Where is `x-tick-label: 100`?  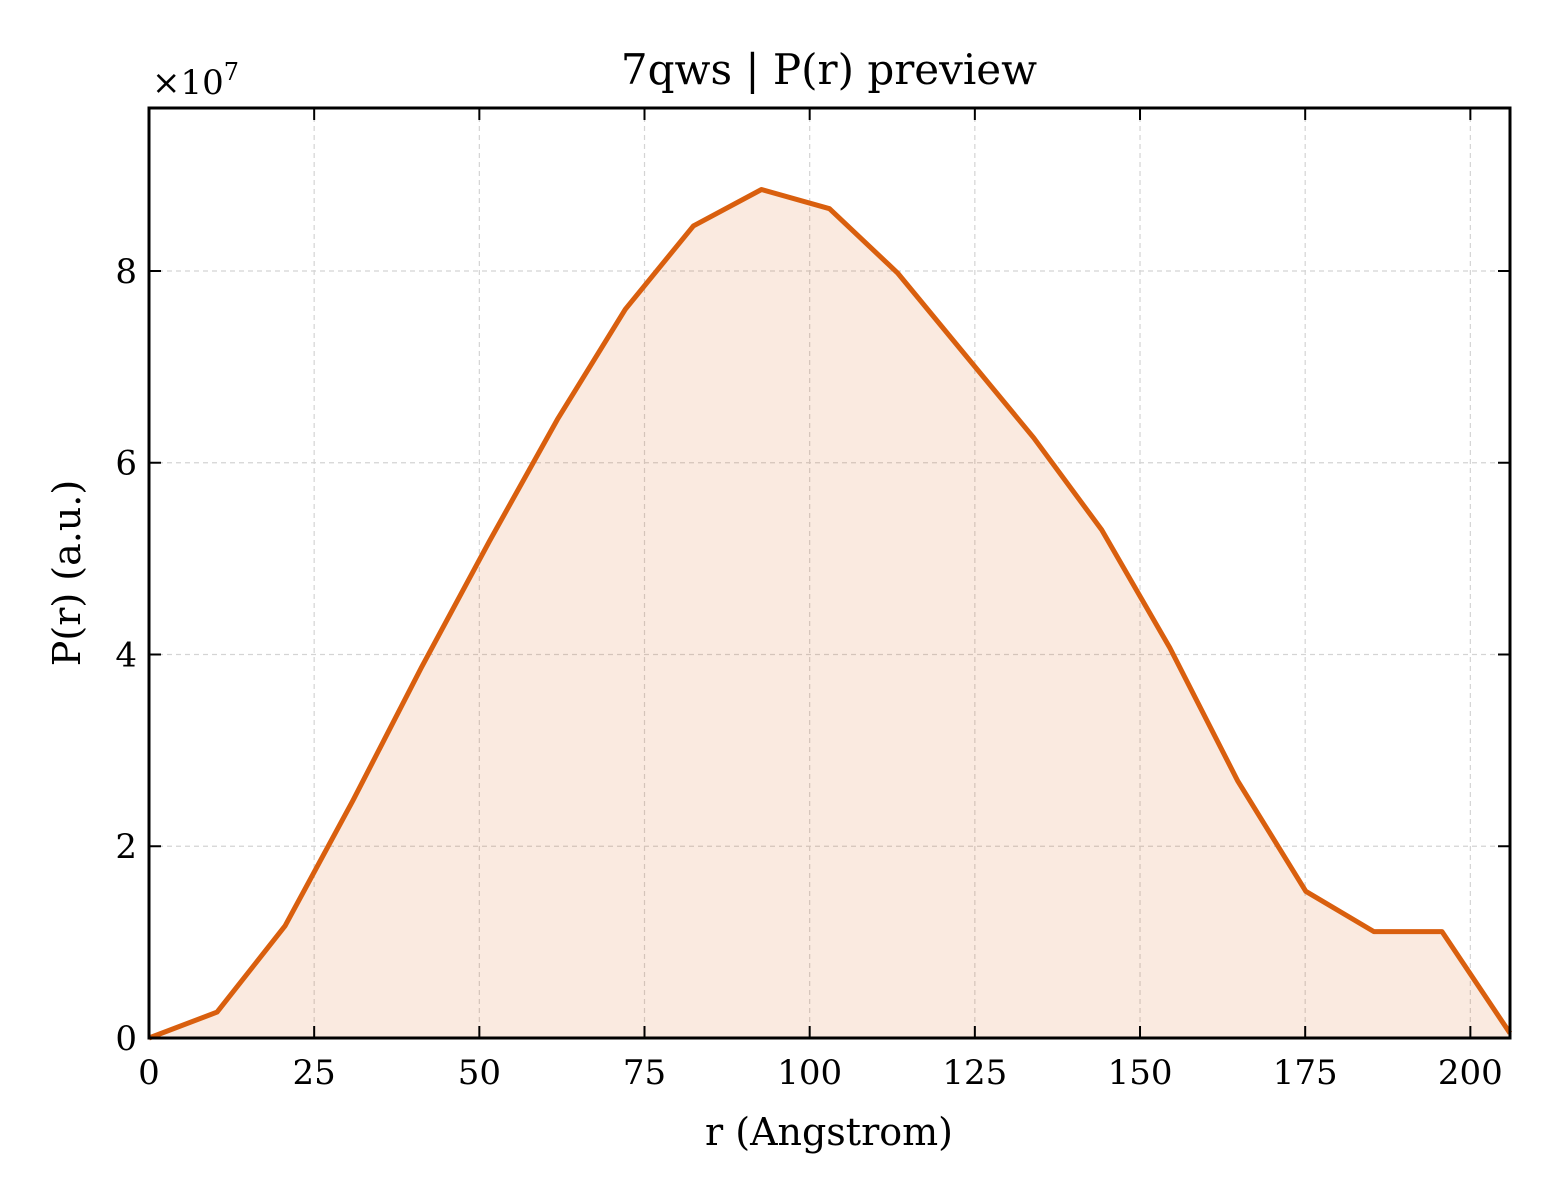
x-tick-label: 100 is located at coordinates (809, 1073).